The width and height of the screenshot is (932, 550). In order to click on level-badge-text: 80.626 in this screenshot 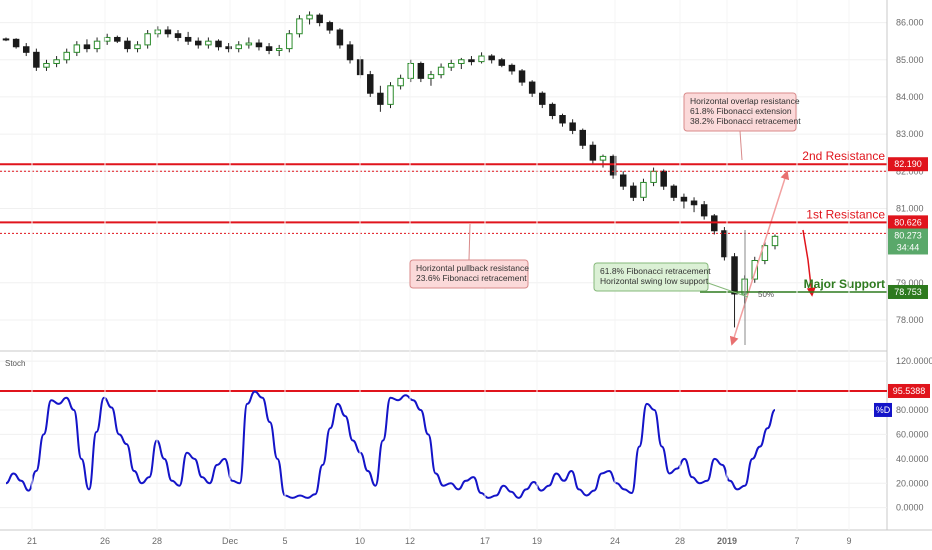, I will do `click(908, 222)`.